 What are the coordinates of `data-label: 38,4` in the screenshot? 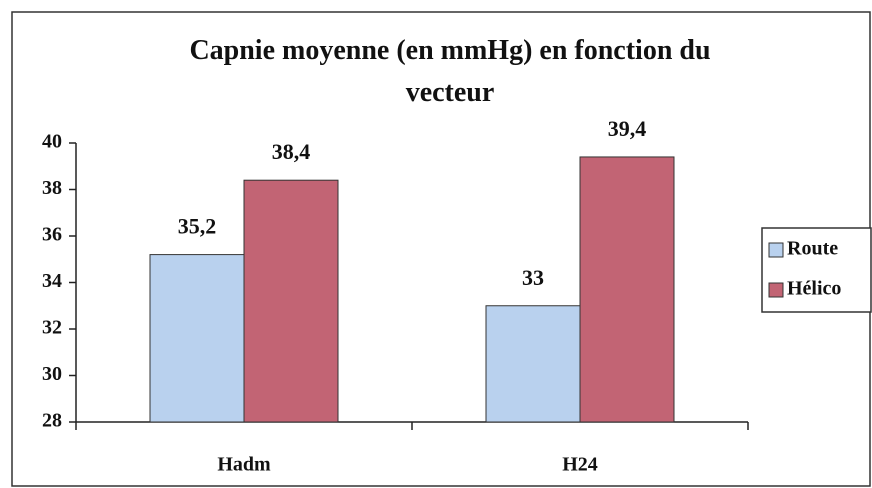 It's located at (291, 151).